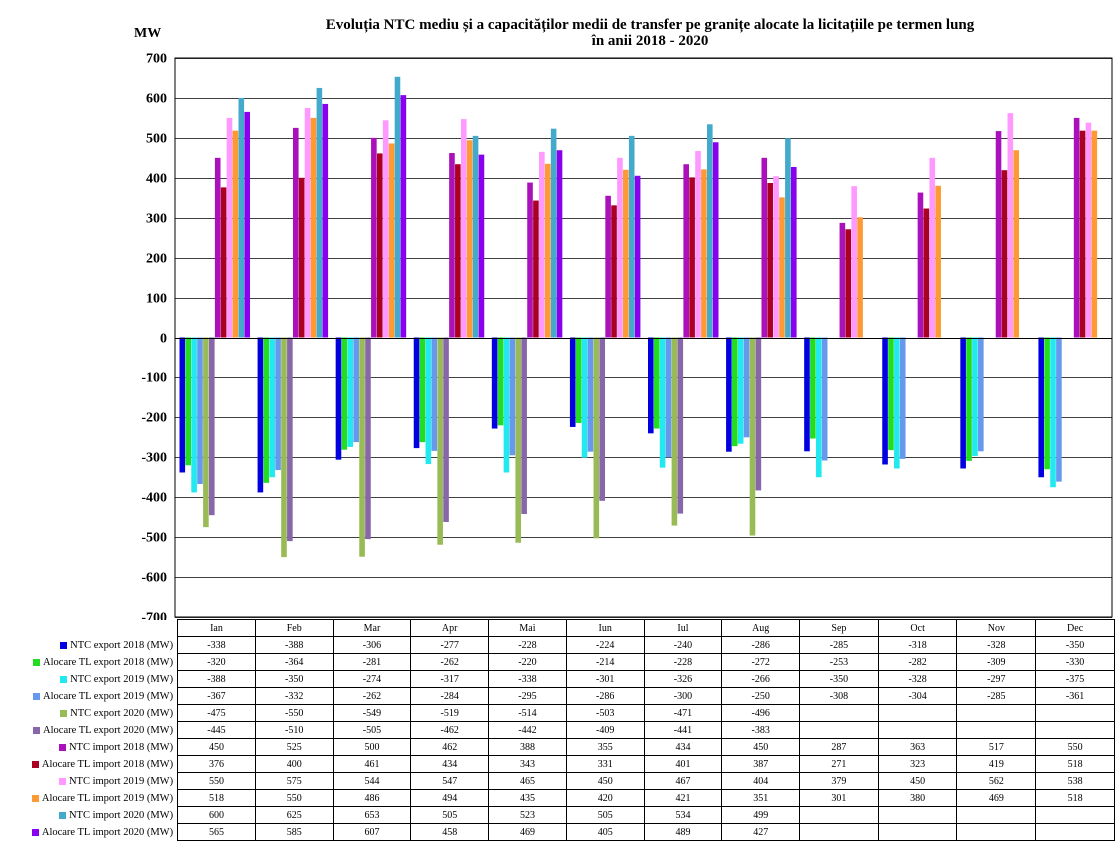 This screenshot has height=851, width=1115. I want to click on data-label: 379, so click(839, 781).